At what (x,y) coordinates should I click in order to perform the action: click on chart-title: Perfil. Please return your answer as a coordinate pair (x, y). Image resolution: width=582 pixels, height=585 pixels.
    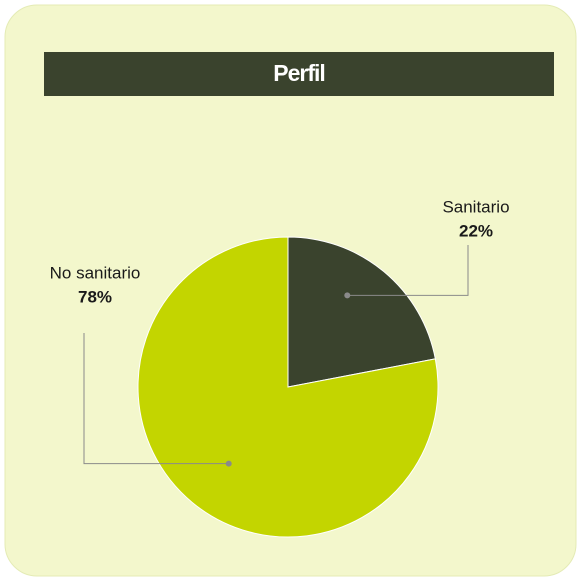
    Looking at the image, I should click on (299, 73).